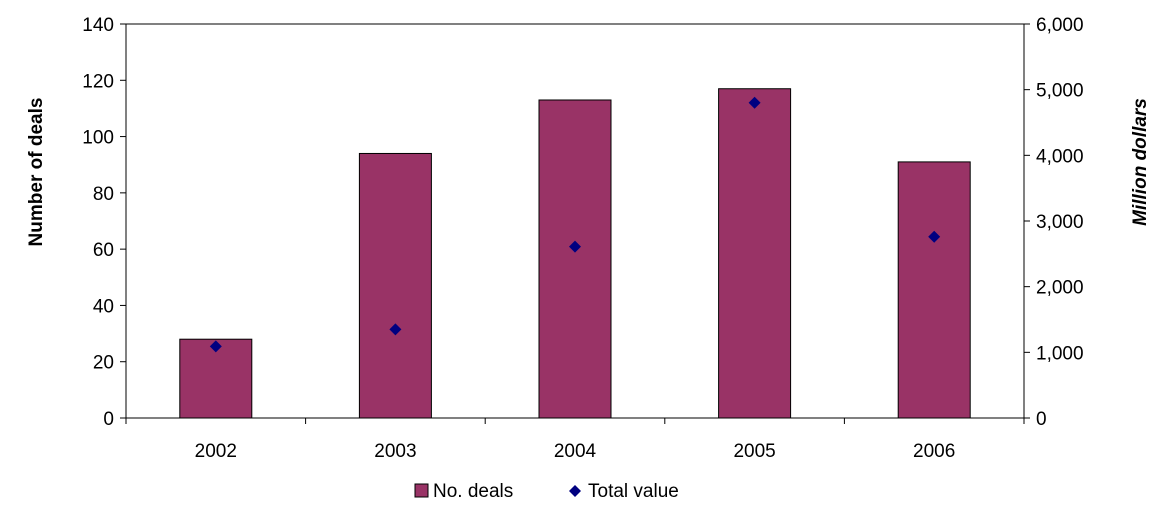  I want to click on y-right-tick-label: 6,000, so click(1060, 25).